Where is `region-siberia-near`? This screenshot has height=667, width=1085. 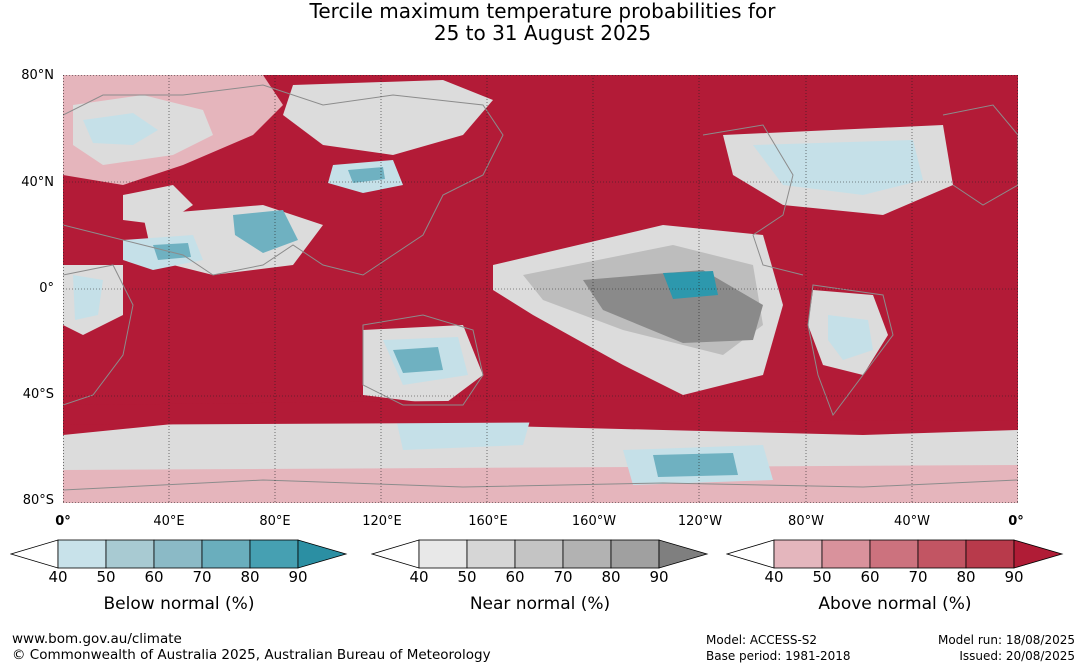
region-siberia-near is located at coordinates (388, 117).